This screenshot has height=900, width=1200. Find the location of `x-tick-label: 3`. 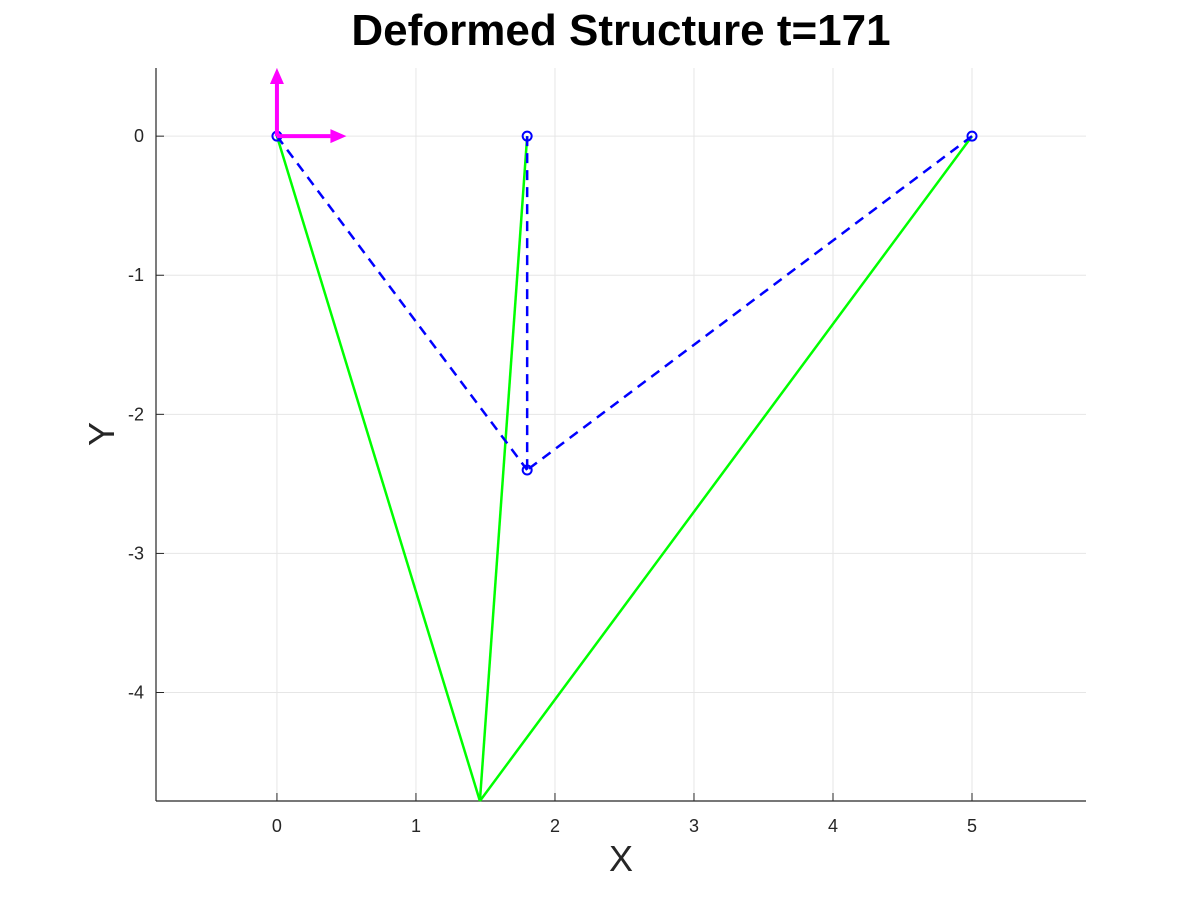

x-tick-label: 3 is located at coordinates (694, 826).